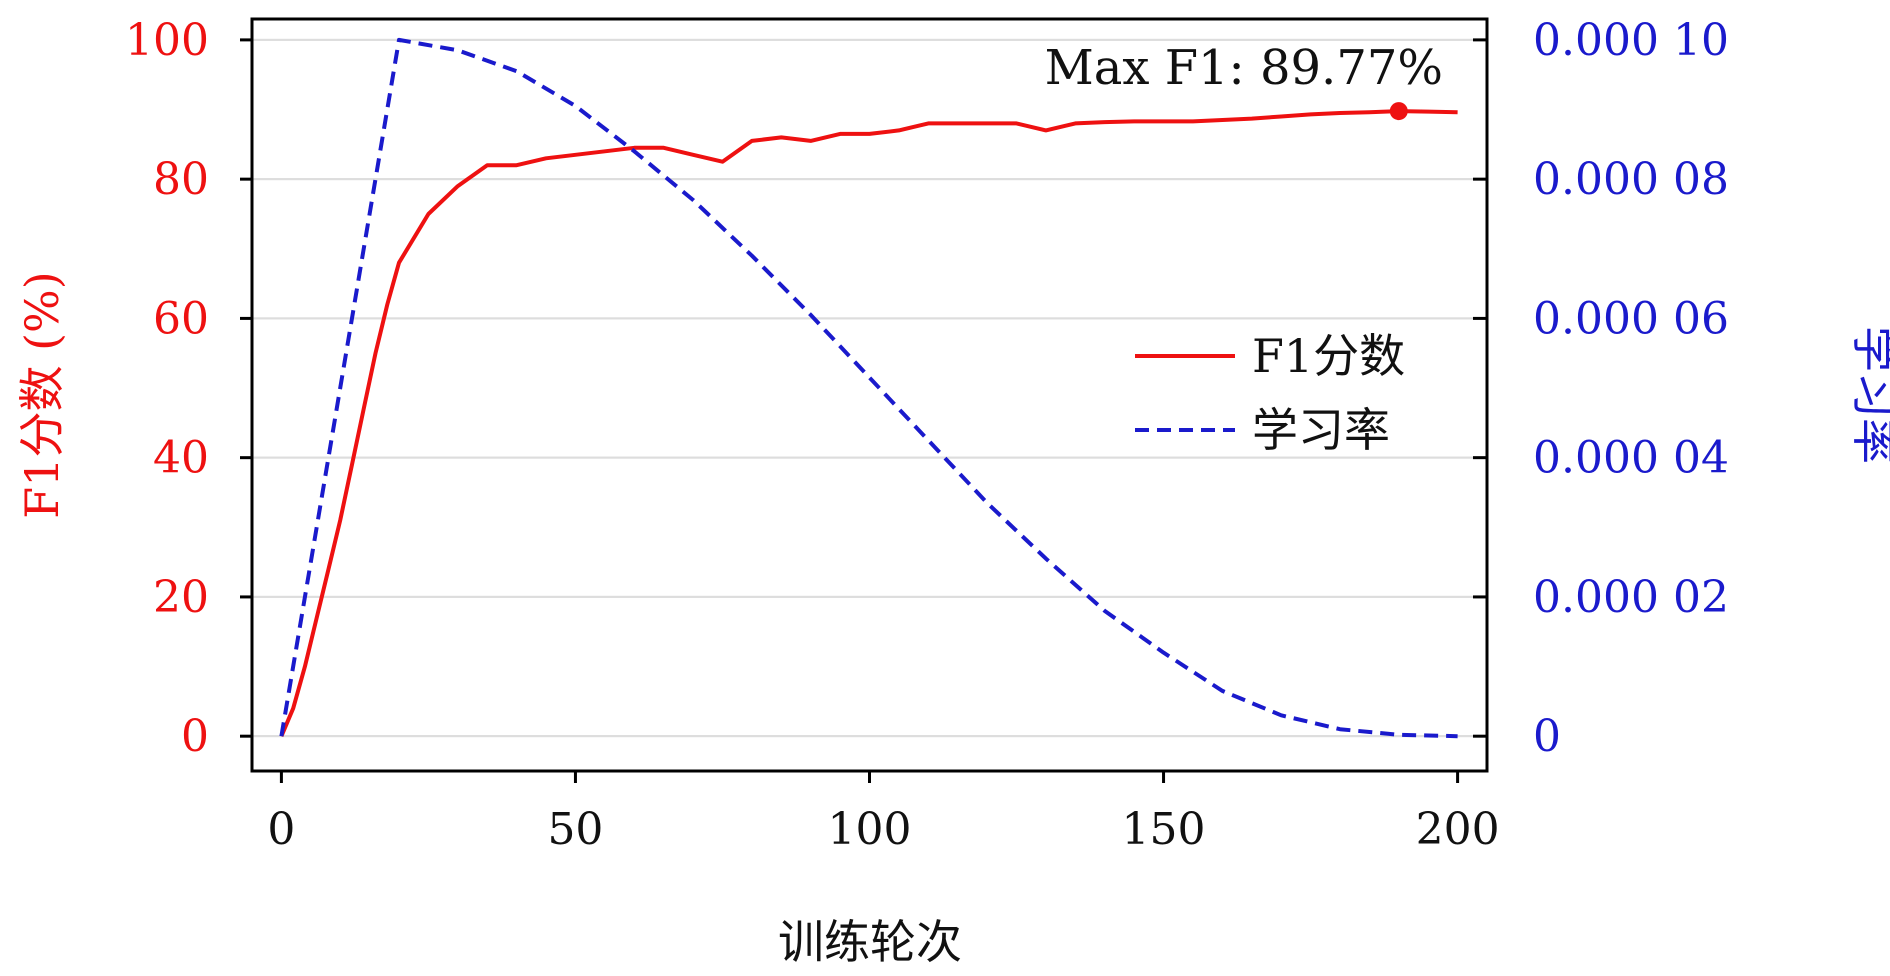  What do you see at coordinates (181, 318) in the screenshot?
I see `y-left-tick-label-3: 60` at bounding box center [181, 318].